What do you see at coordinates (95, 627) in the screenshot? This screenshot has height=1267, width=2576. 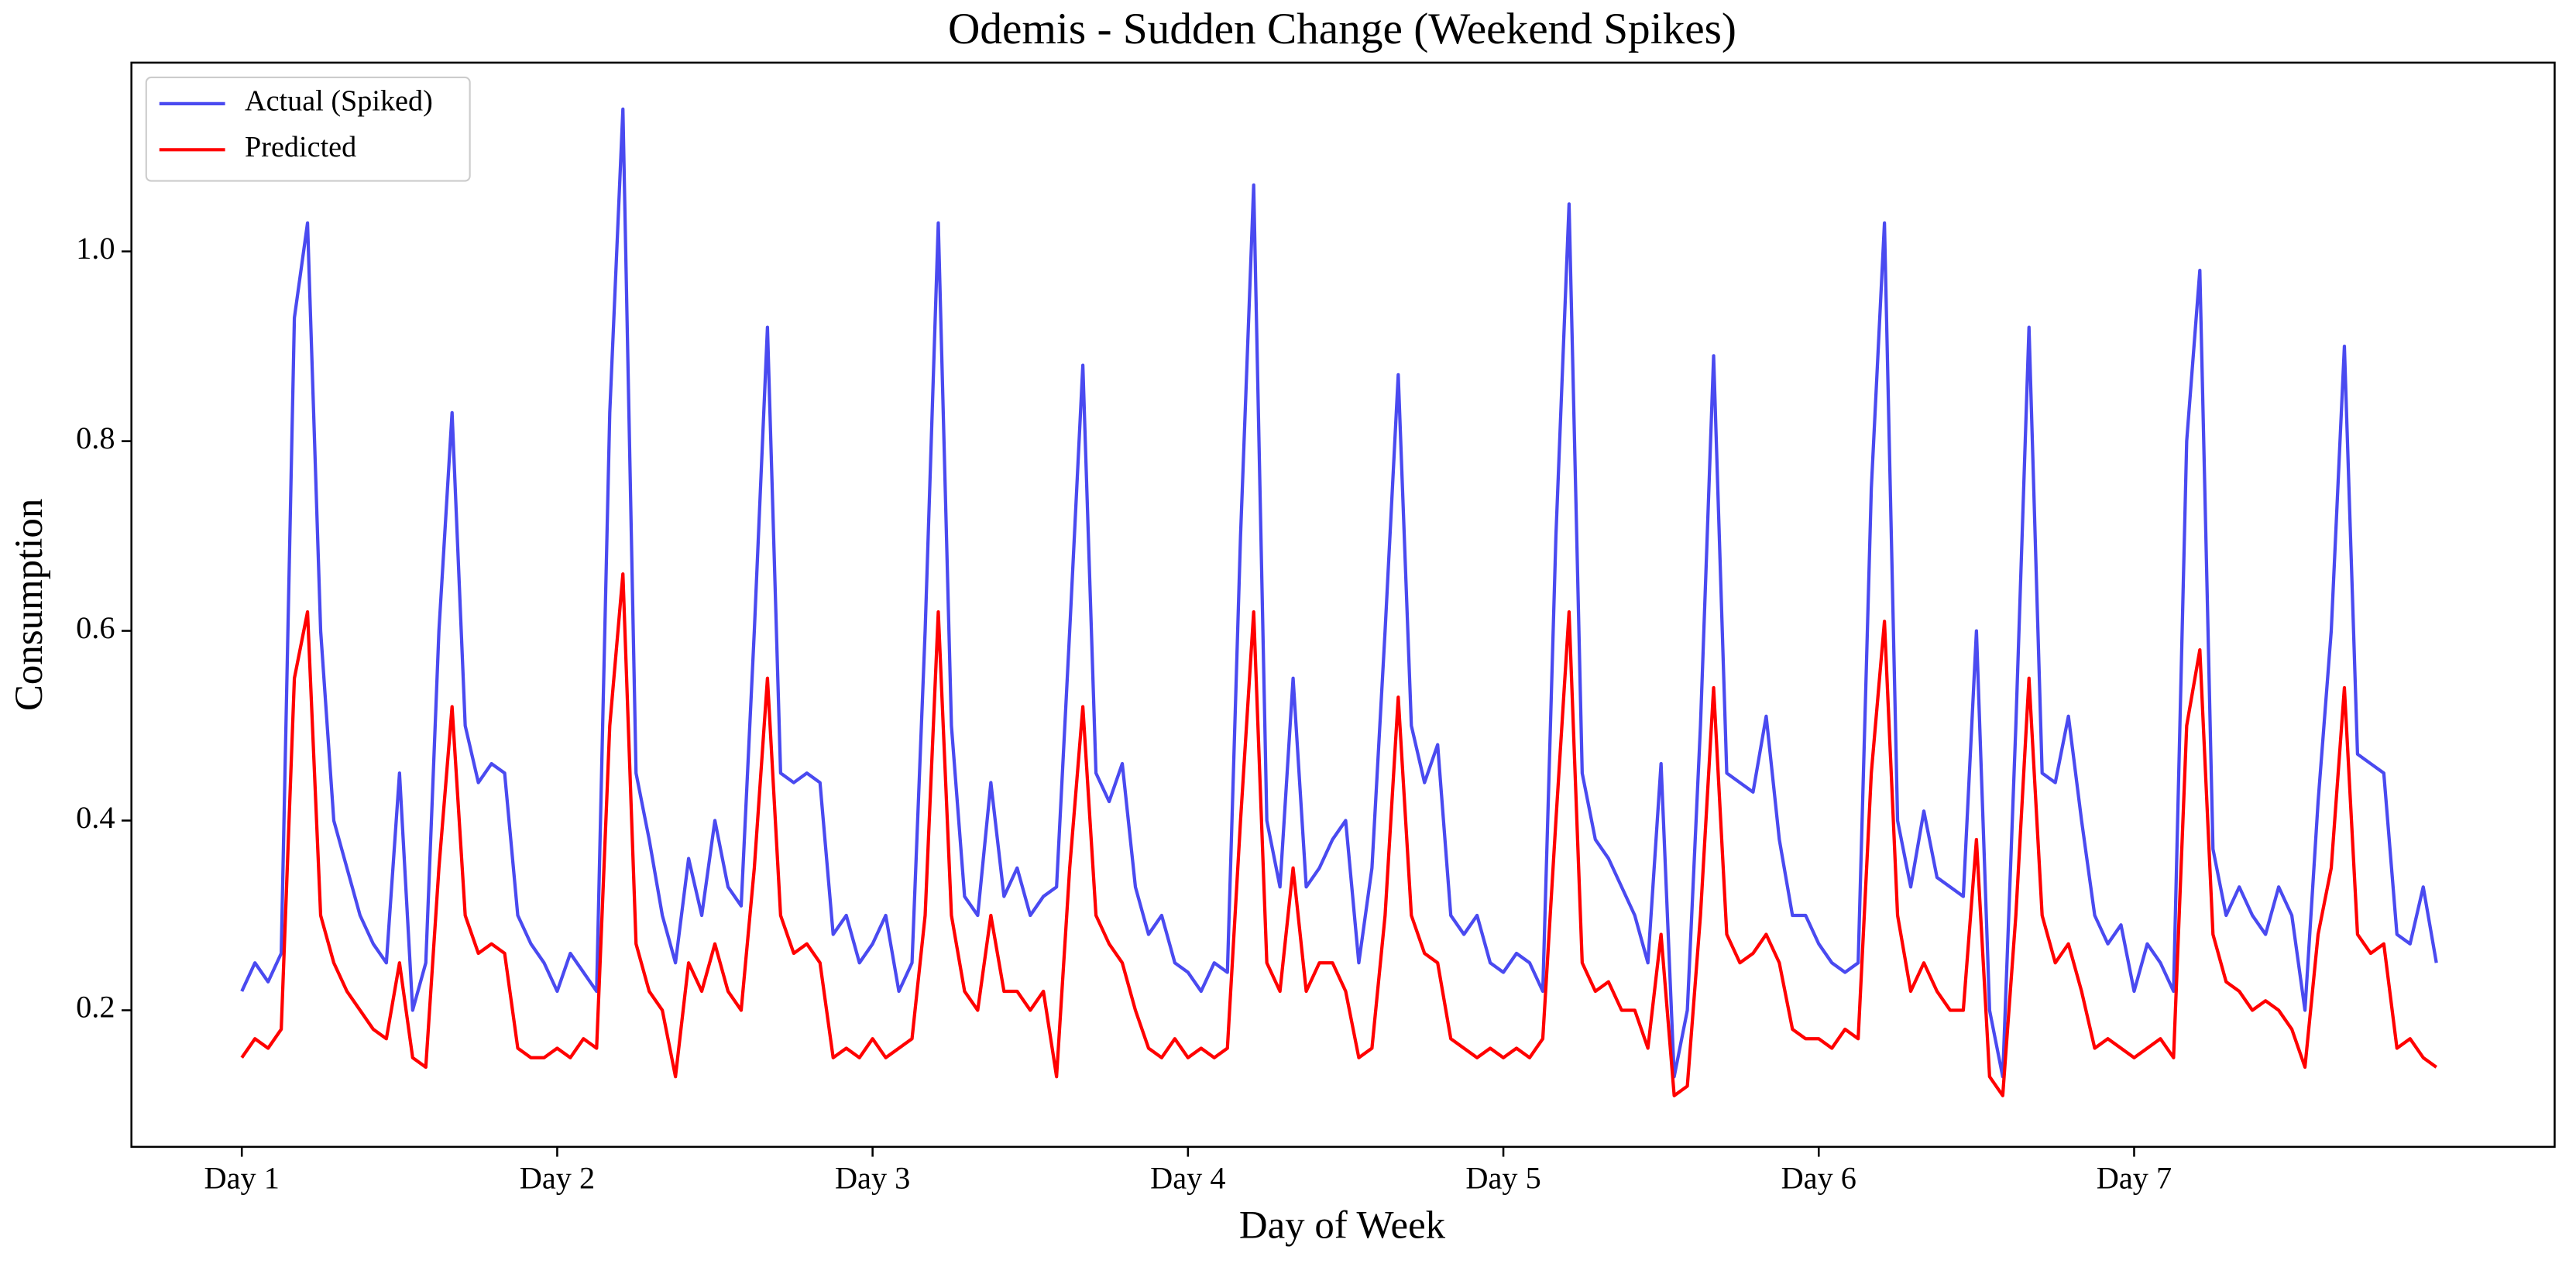 I see `y-tick-label: 0.6` at bounding box center [95, 627].